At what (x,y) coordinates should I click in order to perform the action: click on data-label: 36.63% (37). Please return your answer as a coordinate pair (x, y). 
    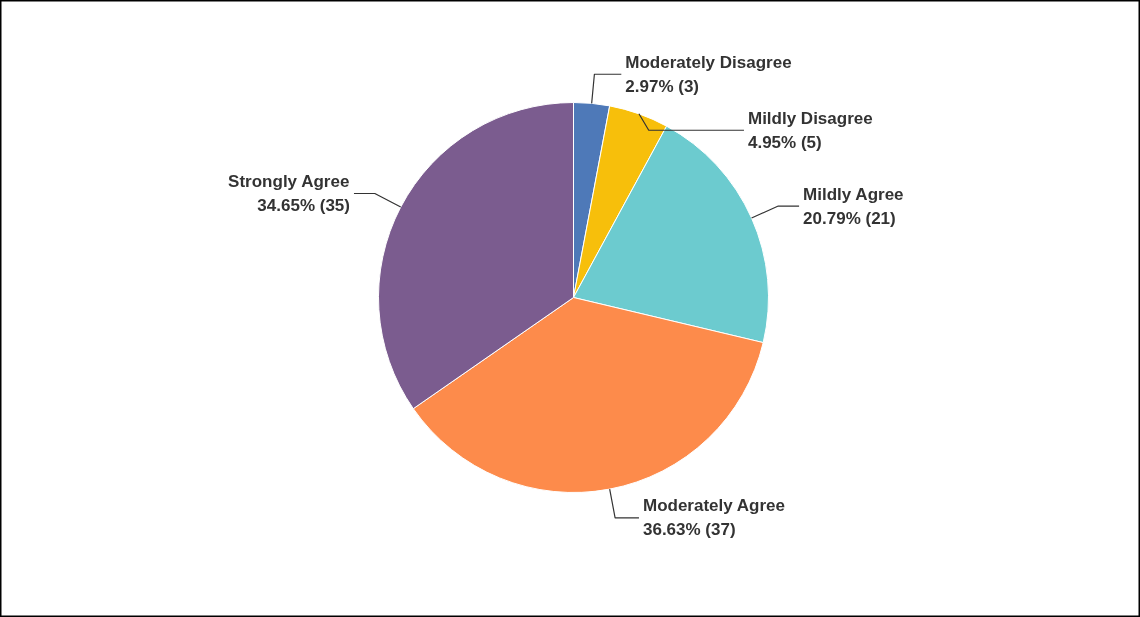
    Looking at the image, I should click on (689, 530).